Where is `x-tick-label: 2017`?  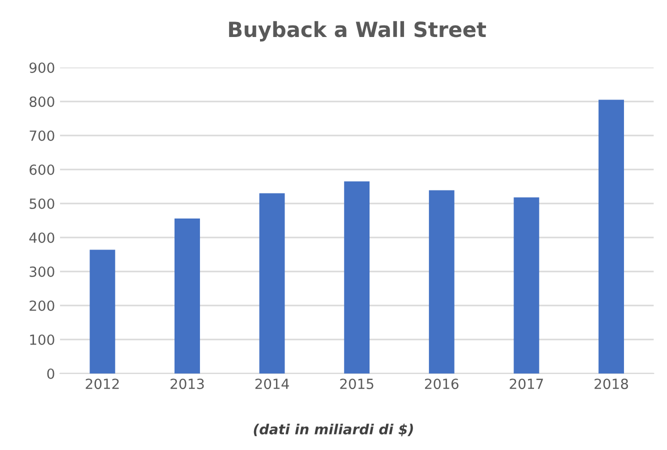
x-tick-label: 2017 is located at coordinates (526, 384).